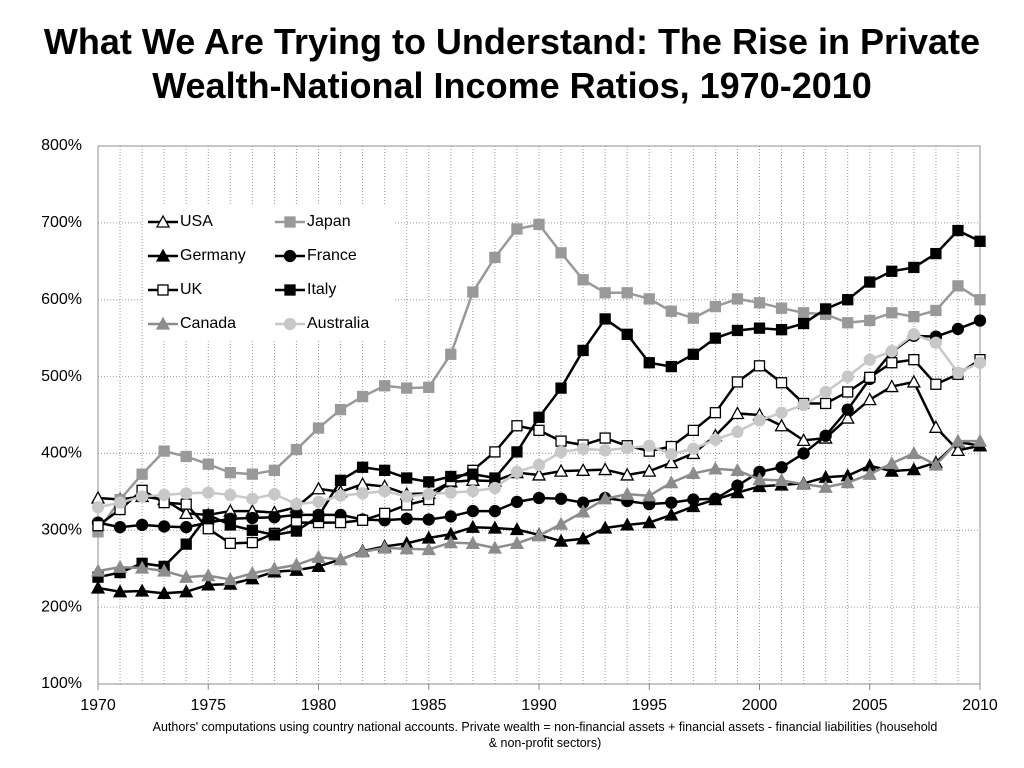 Image resolution: width=1024 pixels, height=768 pixels. I want to click on x-tick-label: 1975, so click(208, 705).